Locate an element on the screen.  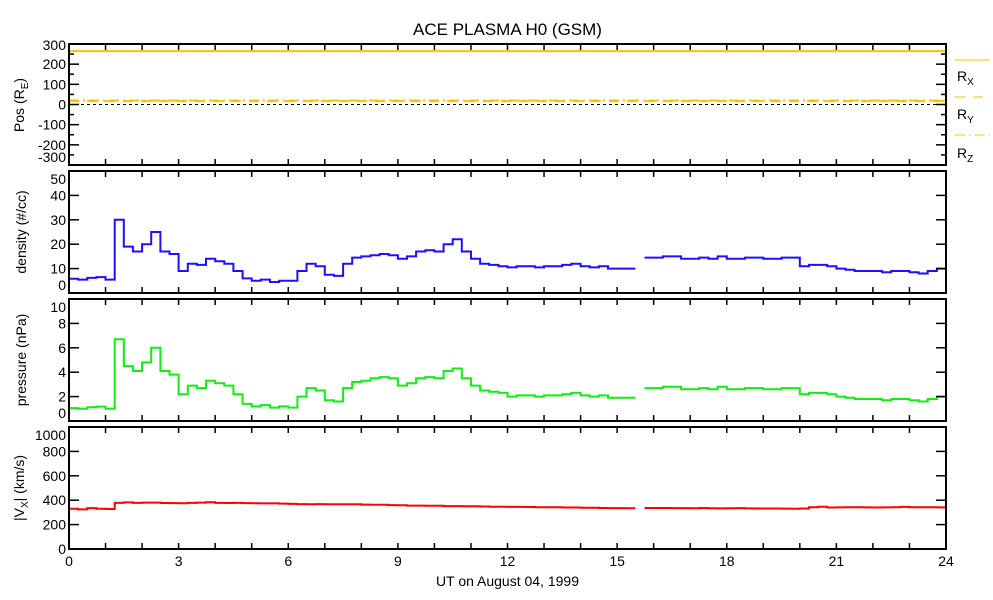
y-axis-label-position: Pos (RE) is located at coordinates (21, 105).